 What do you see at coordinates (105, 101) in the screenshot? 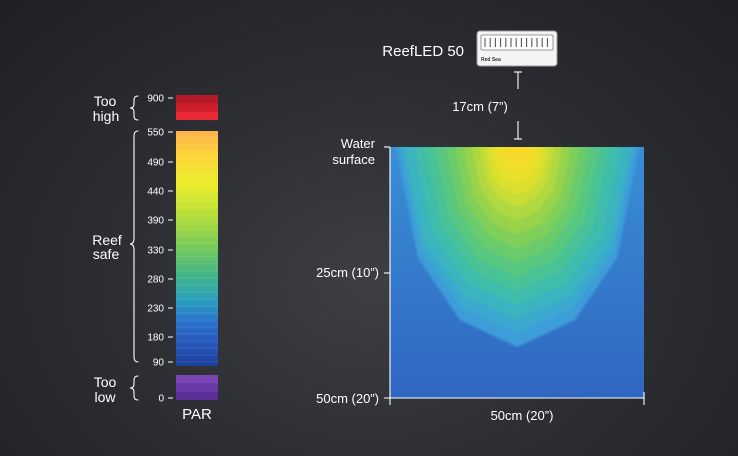
I see `too-high-label: Too` at bounding box center [105, 101].